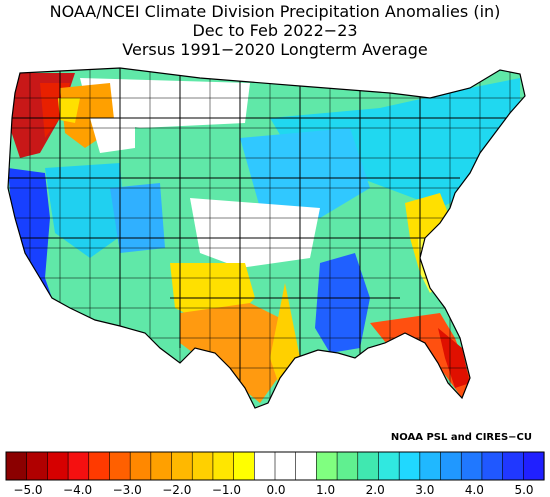 This screenshot has height=497, width=550. I want to click on region-montana-normal, so click(112, 135).